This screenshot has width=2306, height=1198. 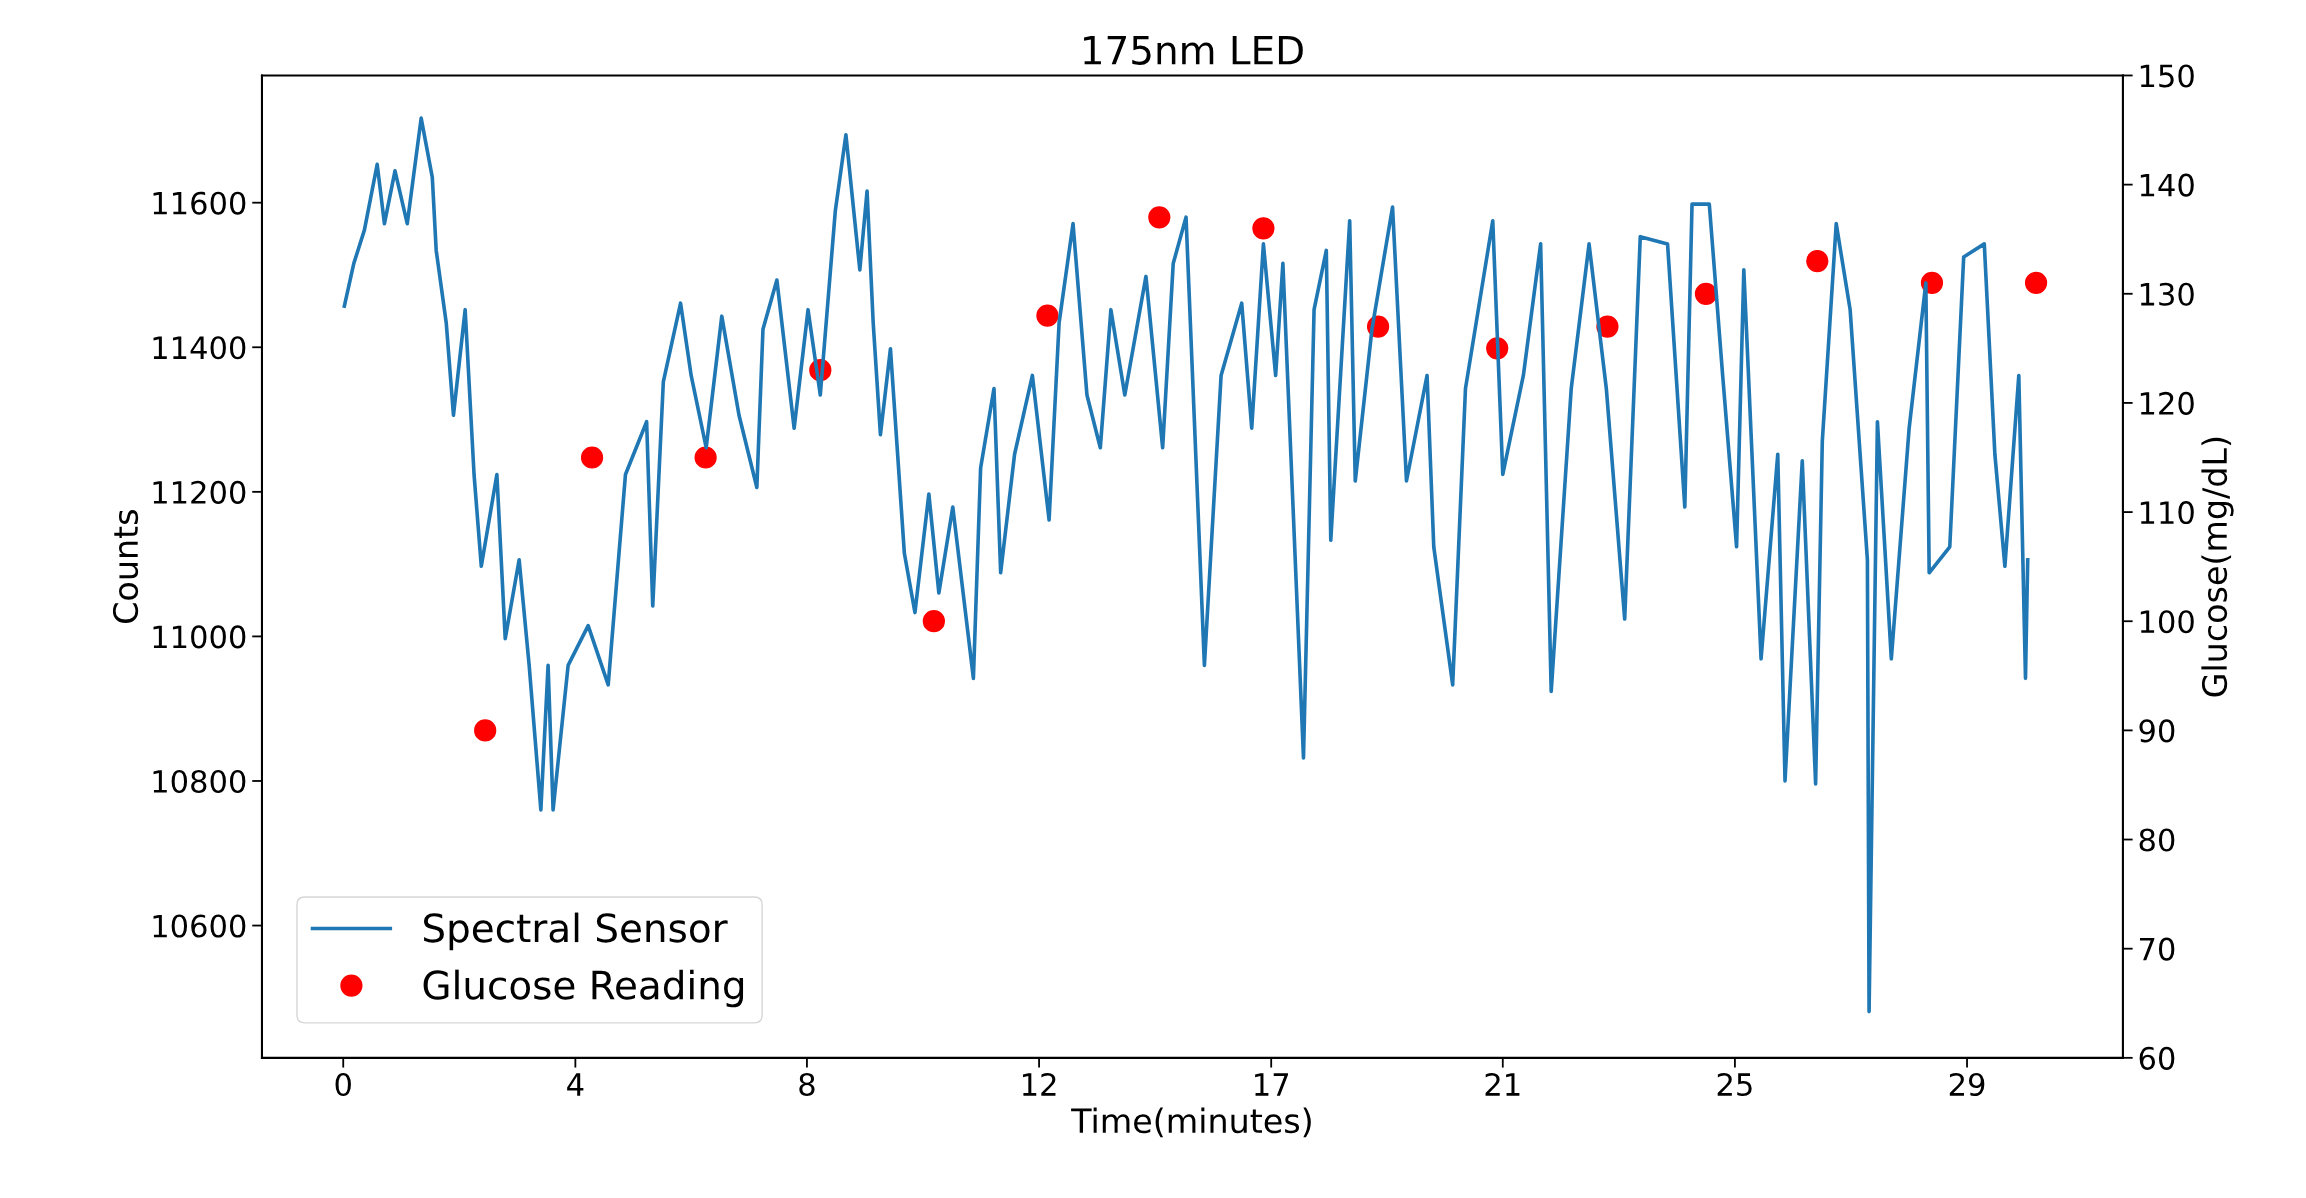 What do you see at coordinates (2167, 185) in the screenshot?
I see `y2-tick-label: 140` at bounding box center [2167, 185].